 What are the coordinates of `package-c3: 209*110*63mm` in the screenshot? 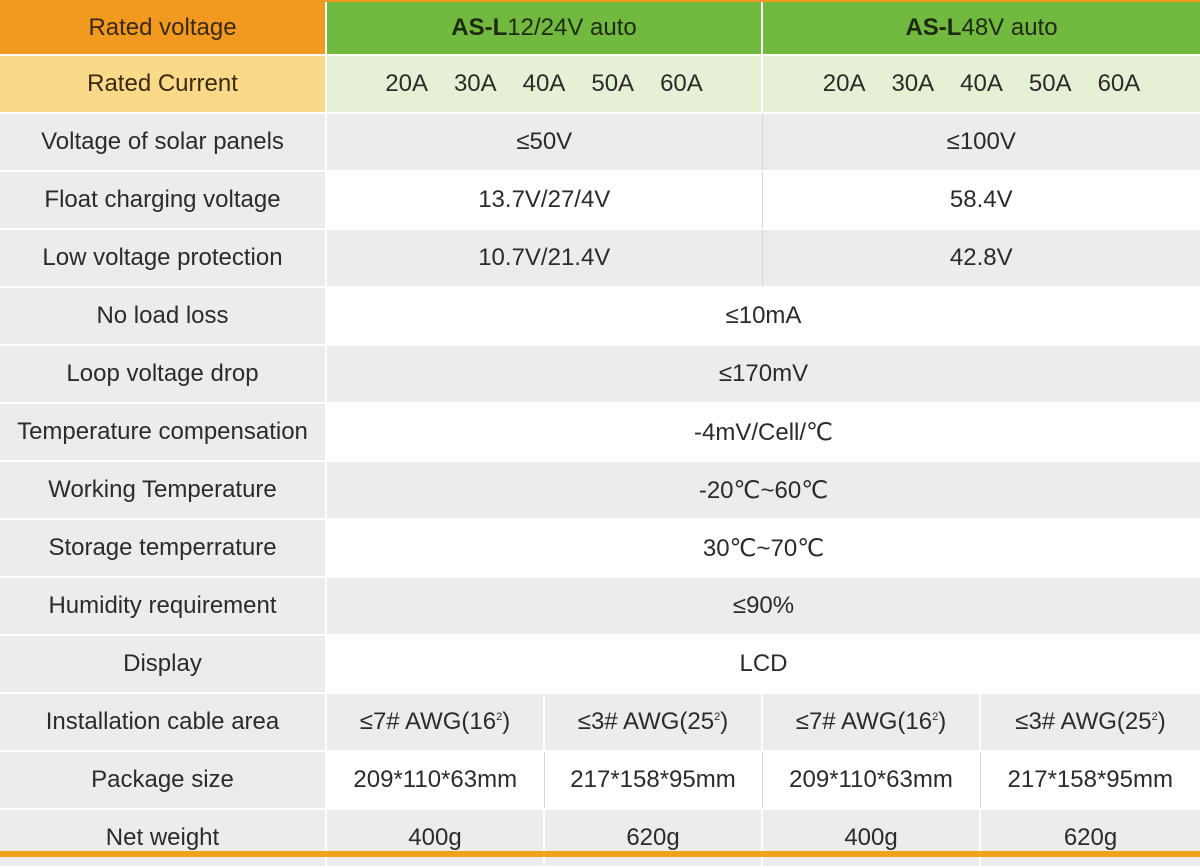 It's located at (871, 780).